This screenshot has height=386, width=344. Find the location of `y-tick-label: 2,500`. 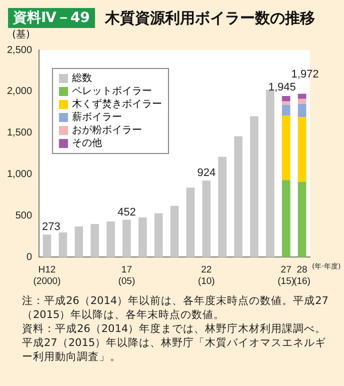

y-tick-label: 2,500 is located at coordinates (19, 50).